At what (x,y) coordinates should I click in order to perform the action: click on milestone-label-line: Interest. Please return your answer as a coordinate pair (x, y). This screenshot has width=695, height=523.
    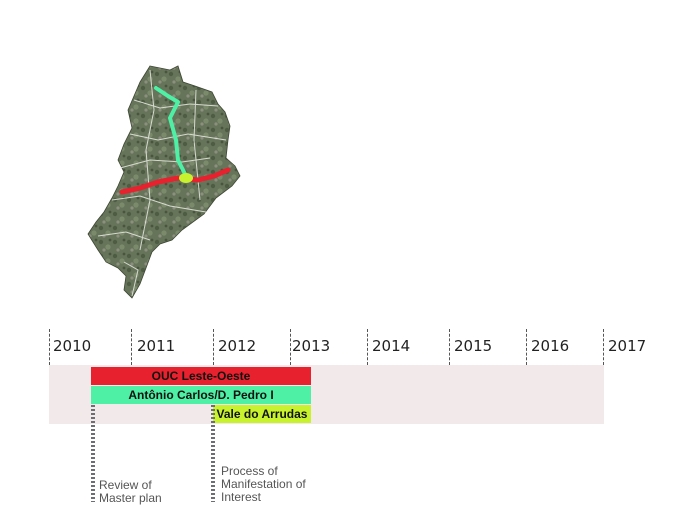
    Looking at the image, I should click on (241, 497).